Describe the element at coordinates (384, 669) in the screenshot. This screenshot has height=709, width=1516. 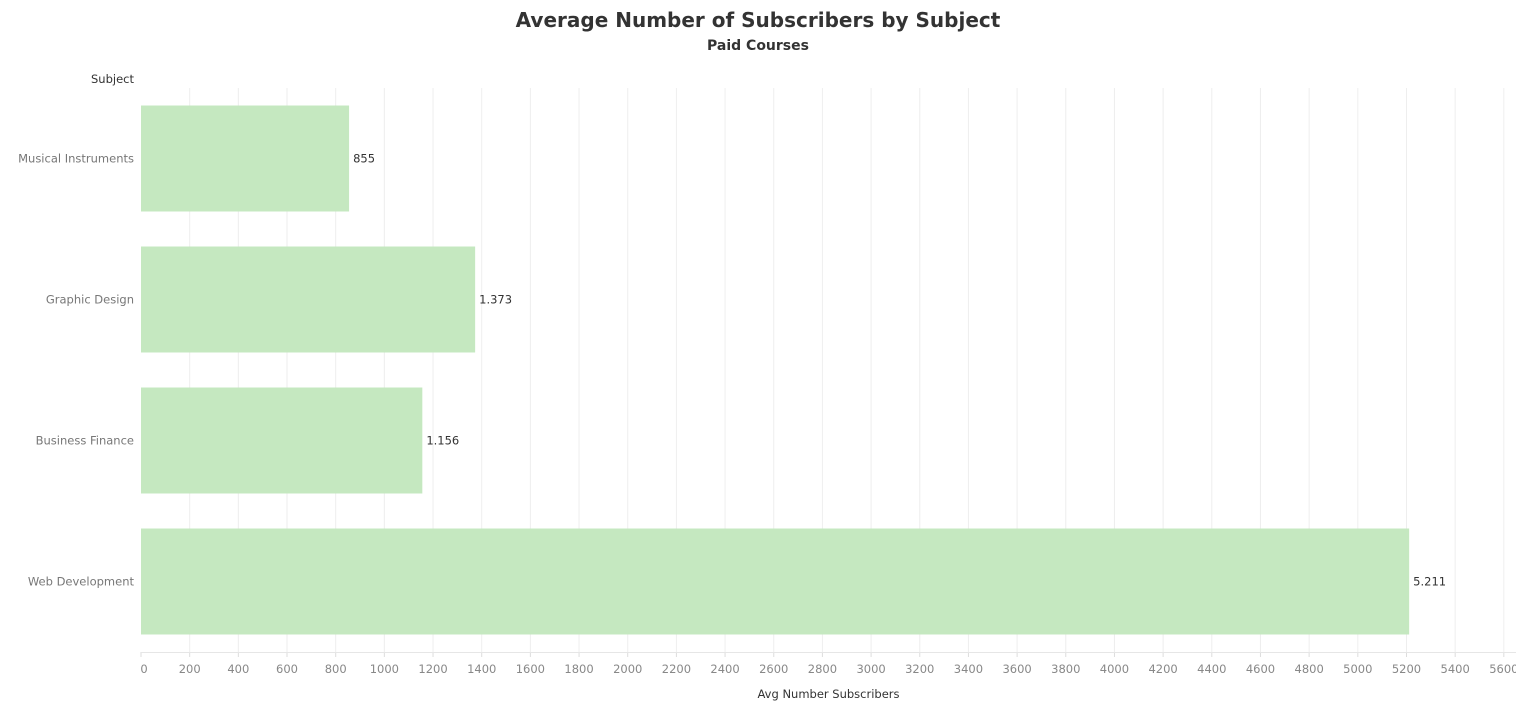
I see `x-tick-label: 1000` at that location.